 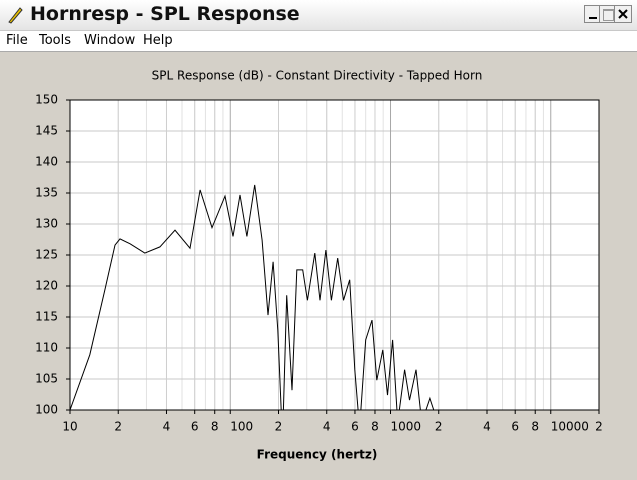 What do you see at coordinates (17, 40) in the screenshot?
I see `menu-item: File` at bounding box center [17, 40].